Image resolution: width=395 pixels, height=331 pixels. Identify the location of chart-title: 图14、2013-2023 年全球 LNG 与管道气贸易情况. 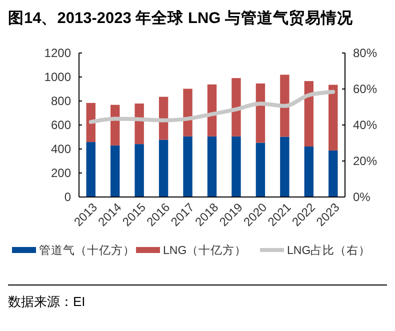
(181, 18).